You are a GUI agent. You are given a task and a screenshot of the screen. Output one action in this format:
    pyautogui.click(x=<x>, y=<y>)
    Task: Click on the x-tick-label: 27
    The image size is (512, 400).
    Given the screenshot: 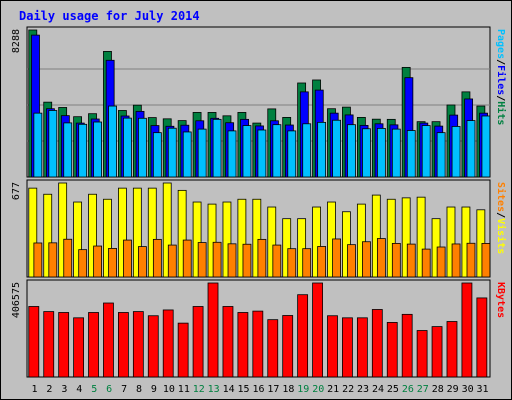 What is the action you would take?
    pyautogui.click(x=423, y=389)
    